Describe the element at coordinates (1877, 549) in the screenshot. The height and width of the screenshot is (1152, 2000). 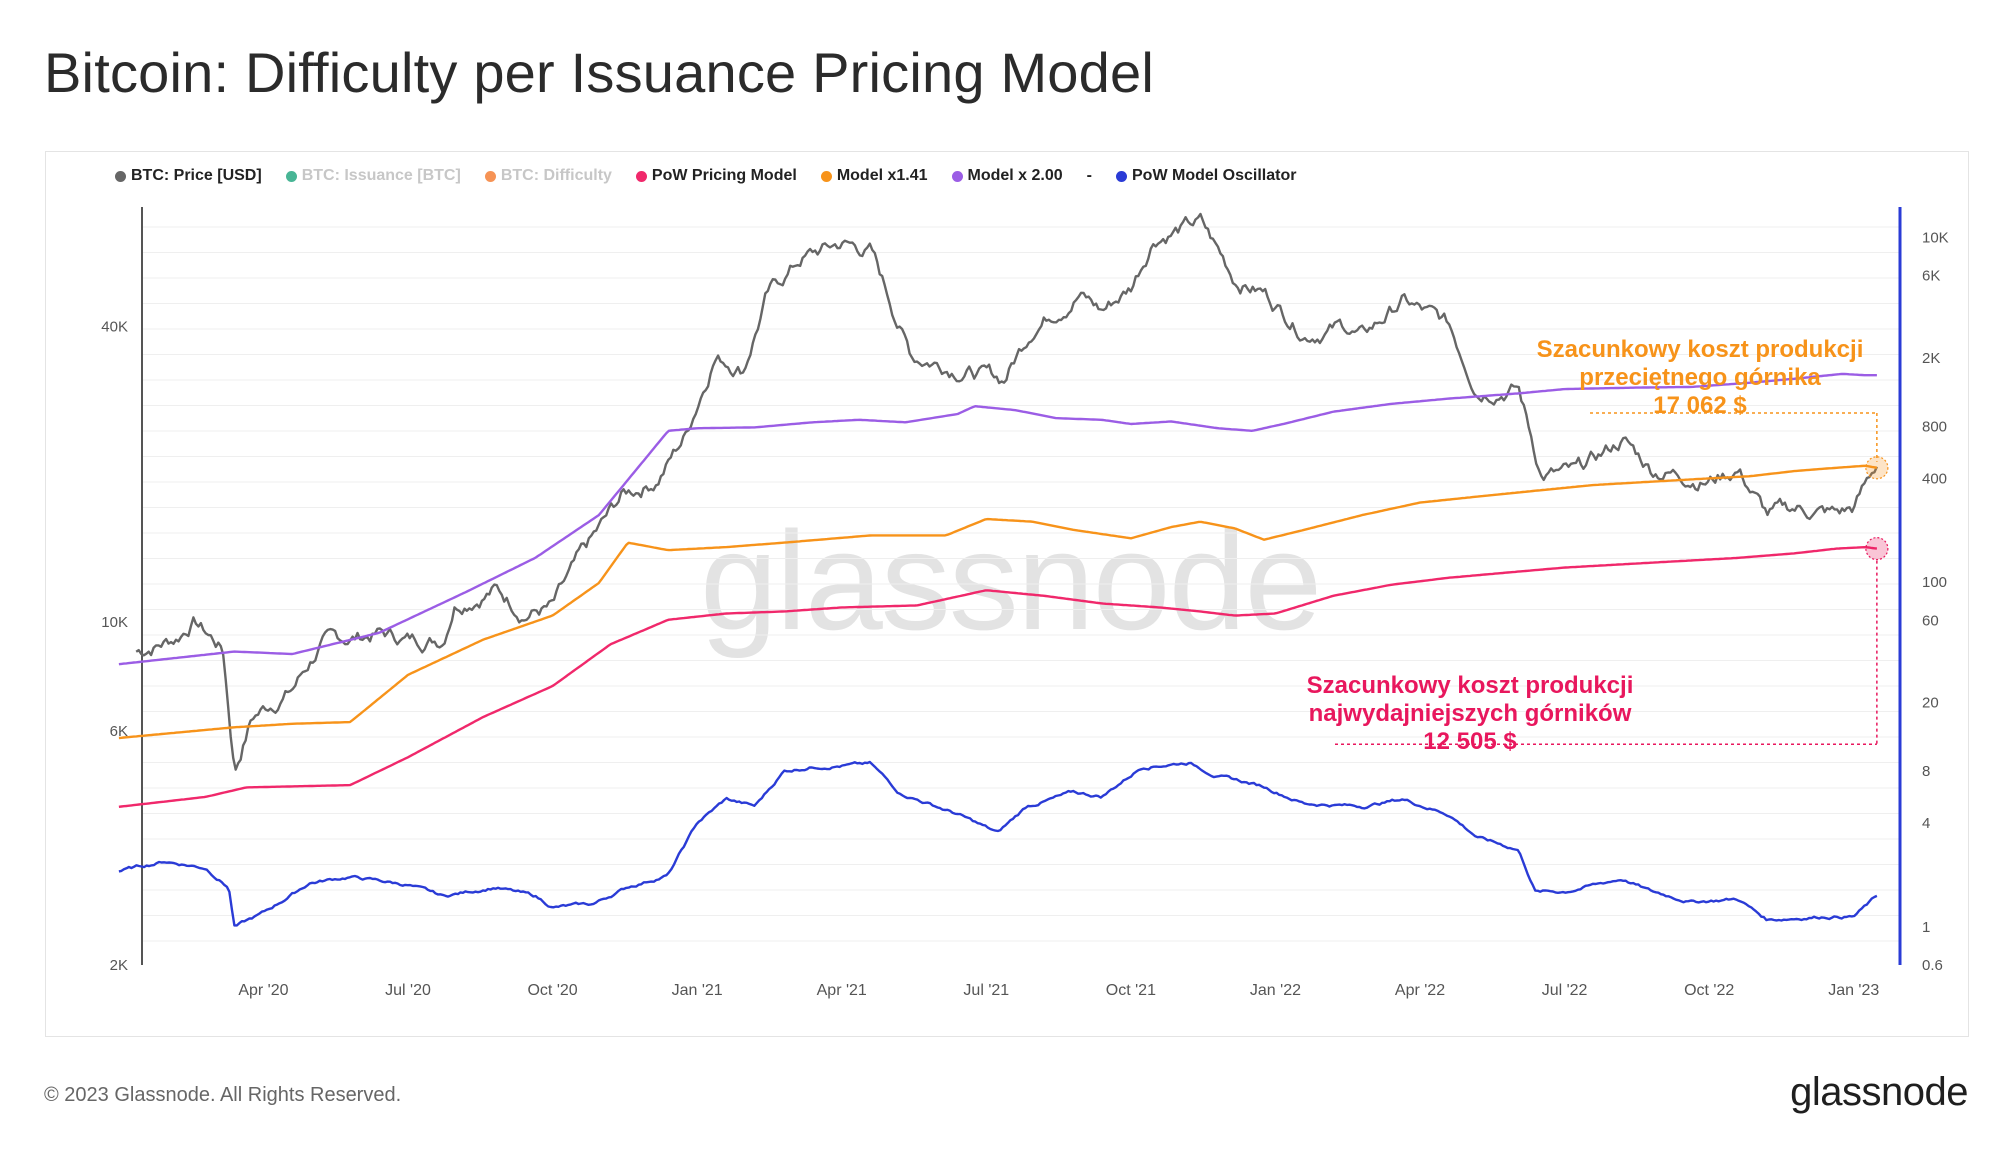
I see `marker-efficient-miner` at that location.